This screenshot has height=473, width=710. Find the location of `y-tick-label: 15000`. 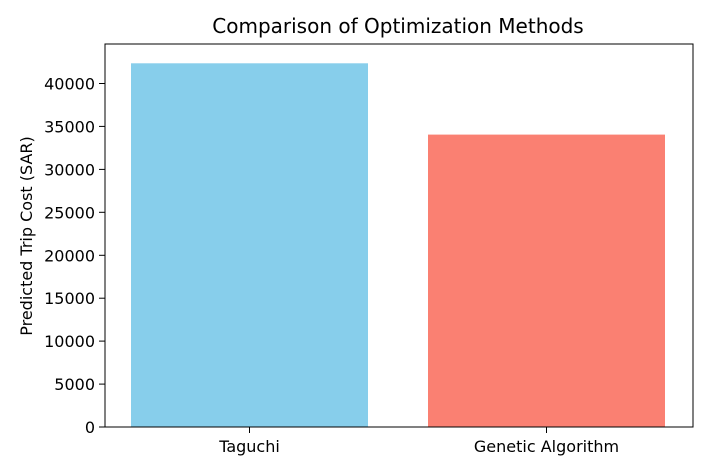

y-tick-label: 15000 is located at coordinates (69, 298).